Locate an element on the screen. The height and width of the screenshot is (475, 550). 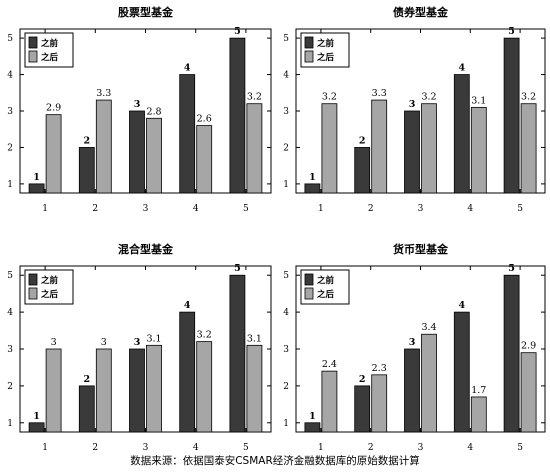
x-tick-label: 3 is located at coordinates (421, 209).